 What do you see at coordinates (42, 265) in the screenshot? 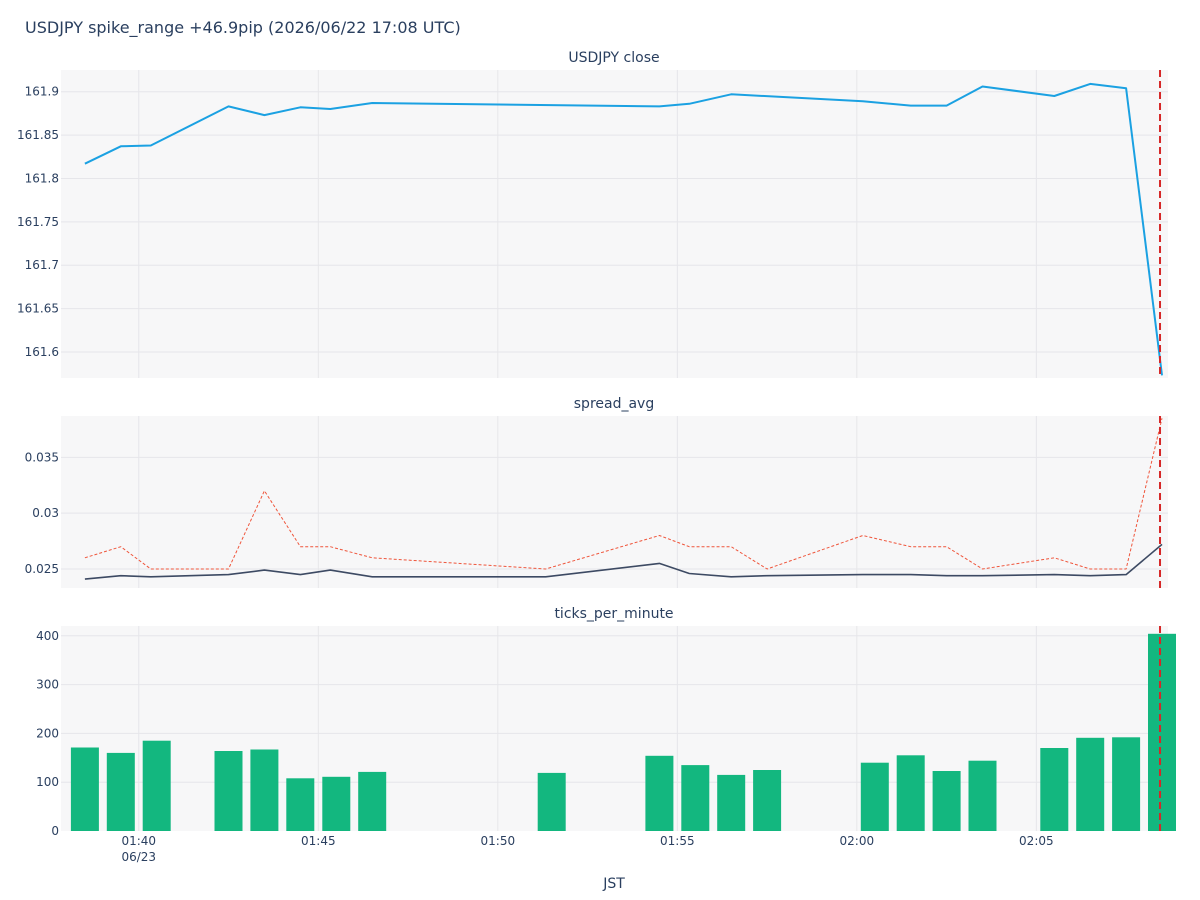
I see `y-tick-label: 161.7` at bounding box center [42, 265].